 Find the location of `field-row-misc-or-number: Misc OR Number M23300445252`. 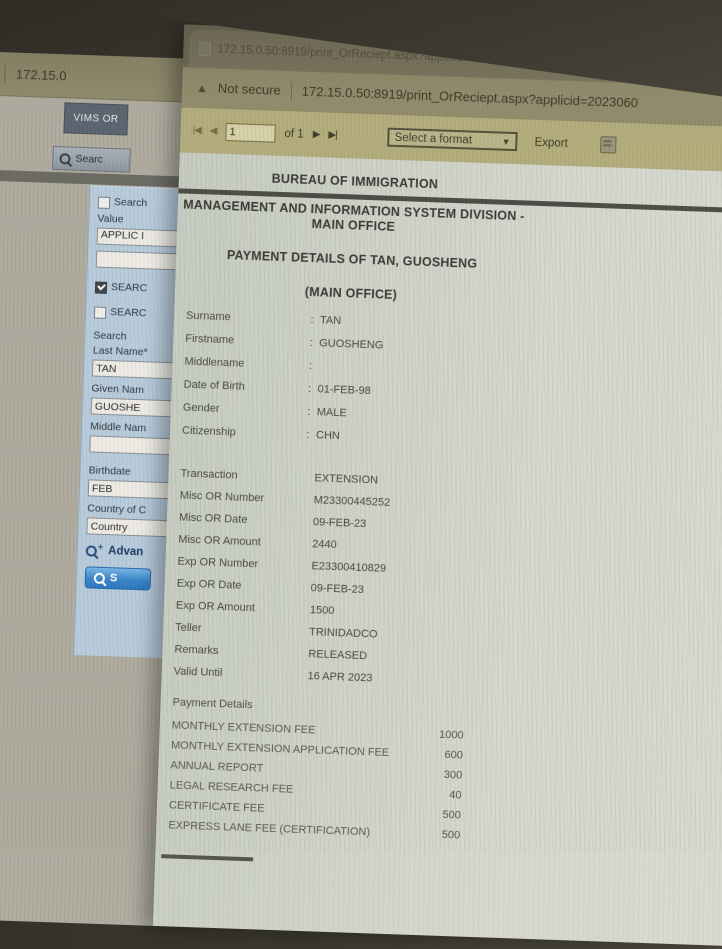

field-row-misc-or-number: Misc OR Number M23300445252 is located at coordinates (330, 501).